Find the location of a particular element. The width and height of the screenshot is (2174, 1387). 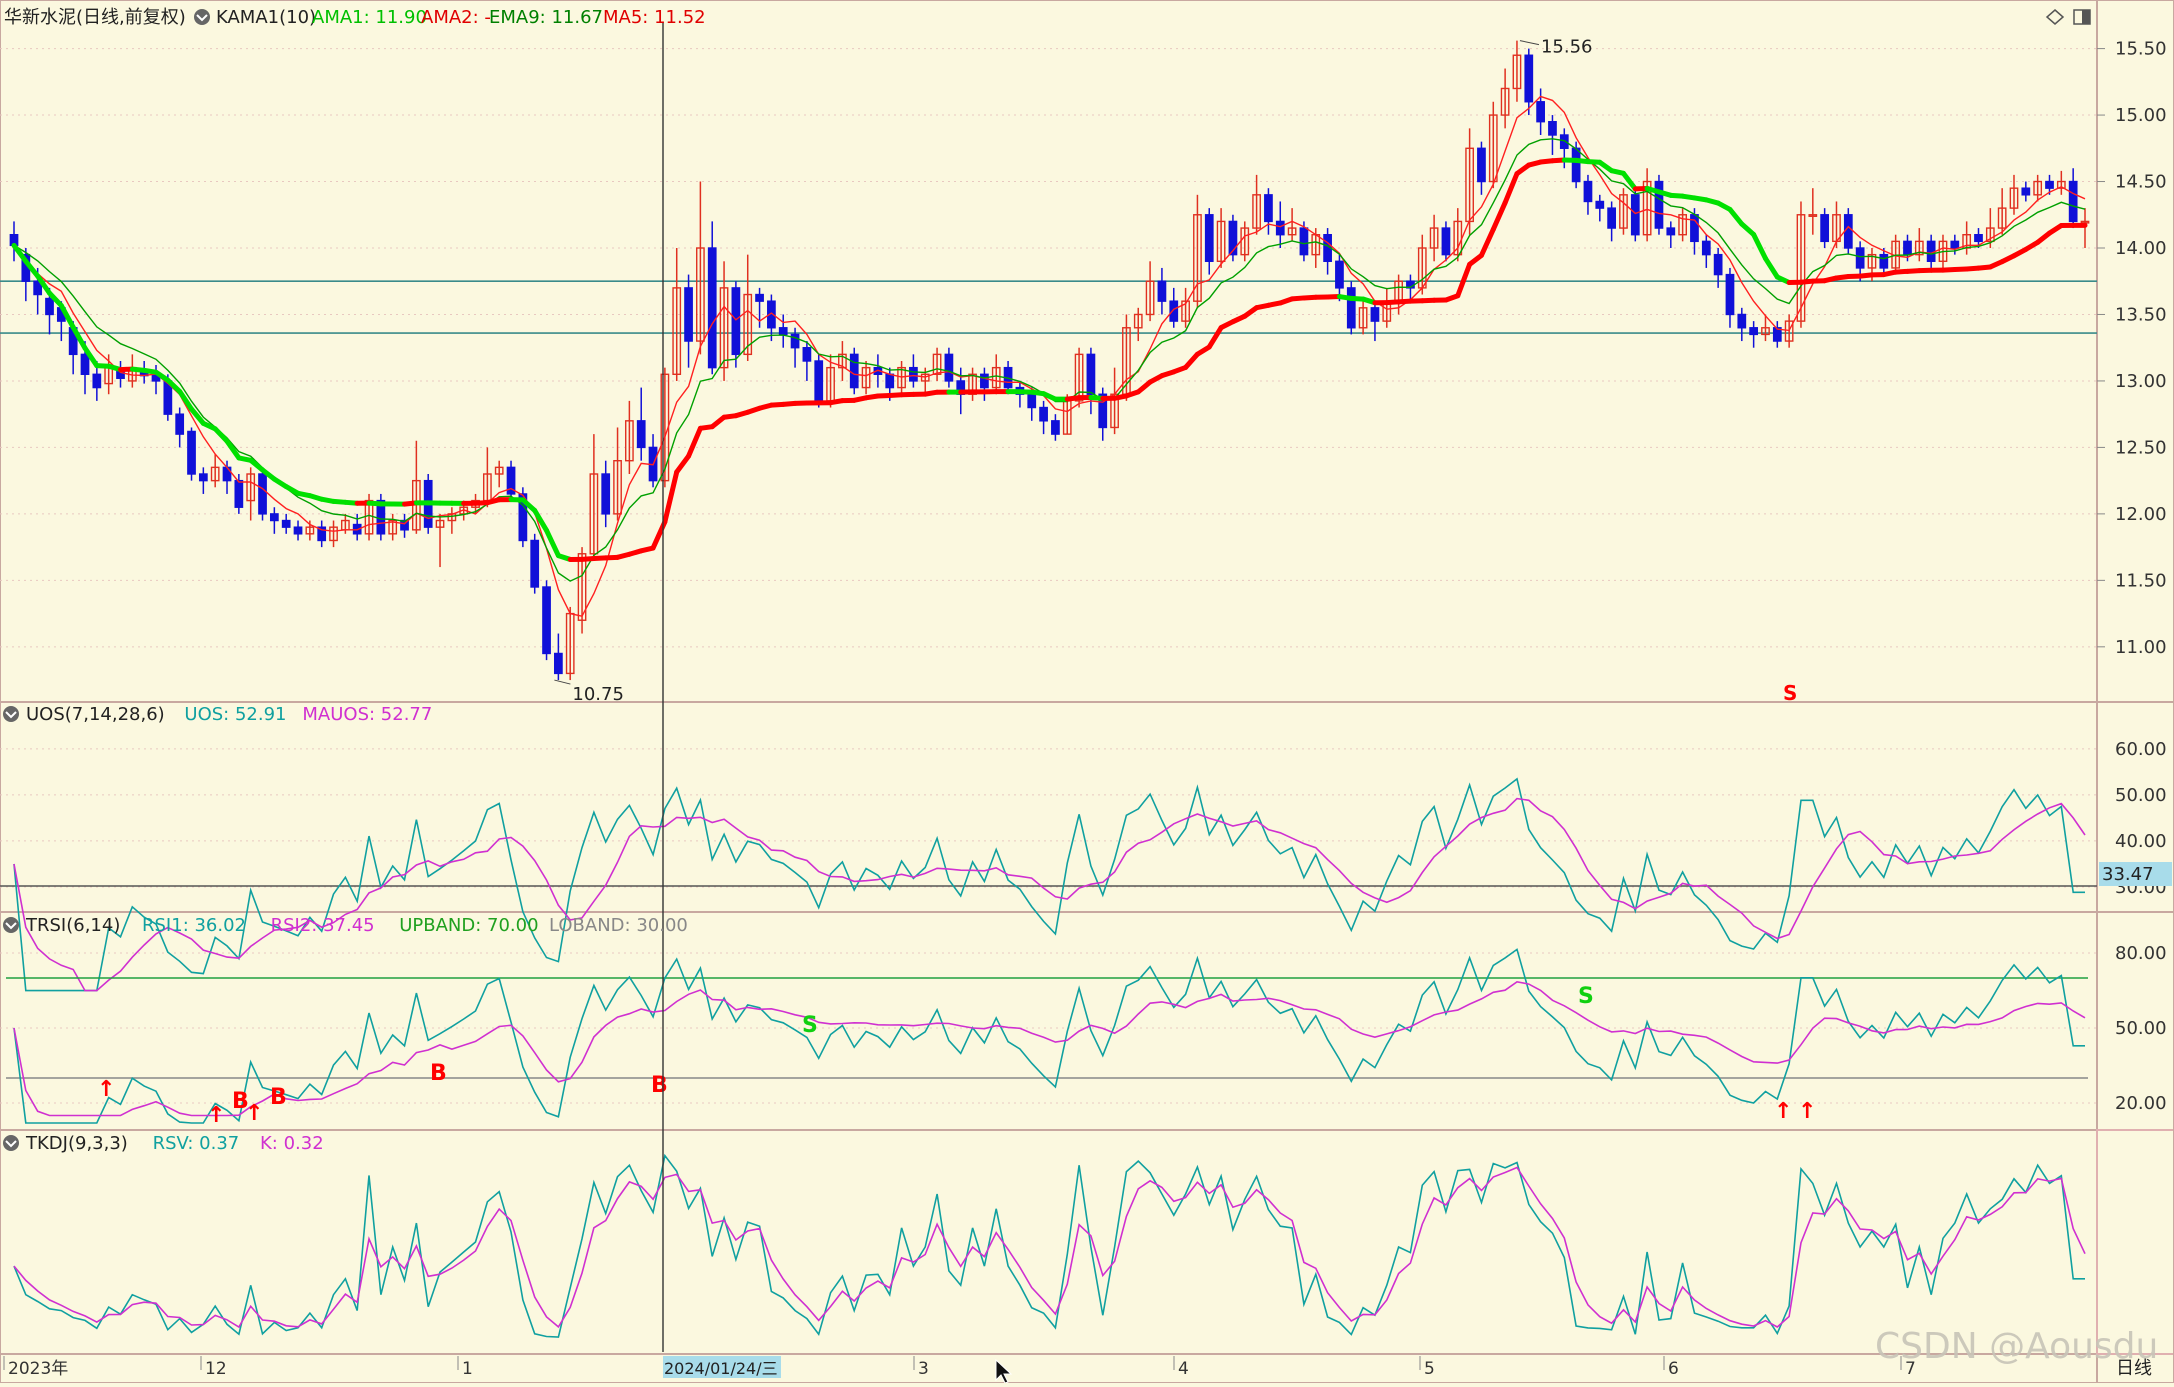

buy-signal-label: B is located at coordinates (278, 1097).